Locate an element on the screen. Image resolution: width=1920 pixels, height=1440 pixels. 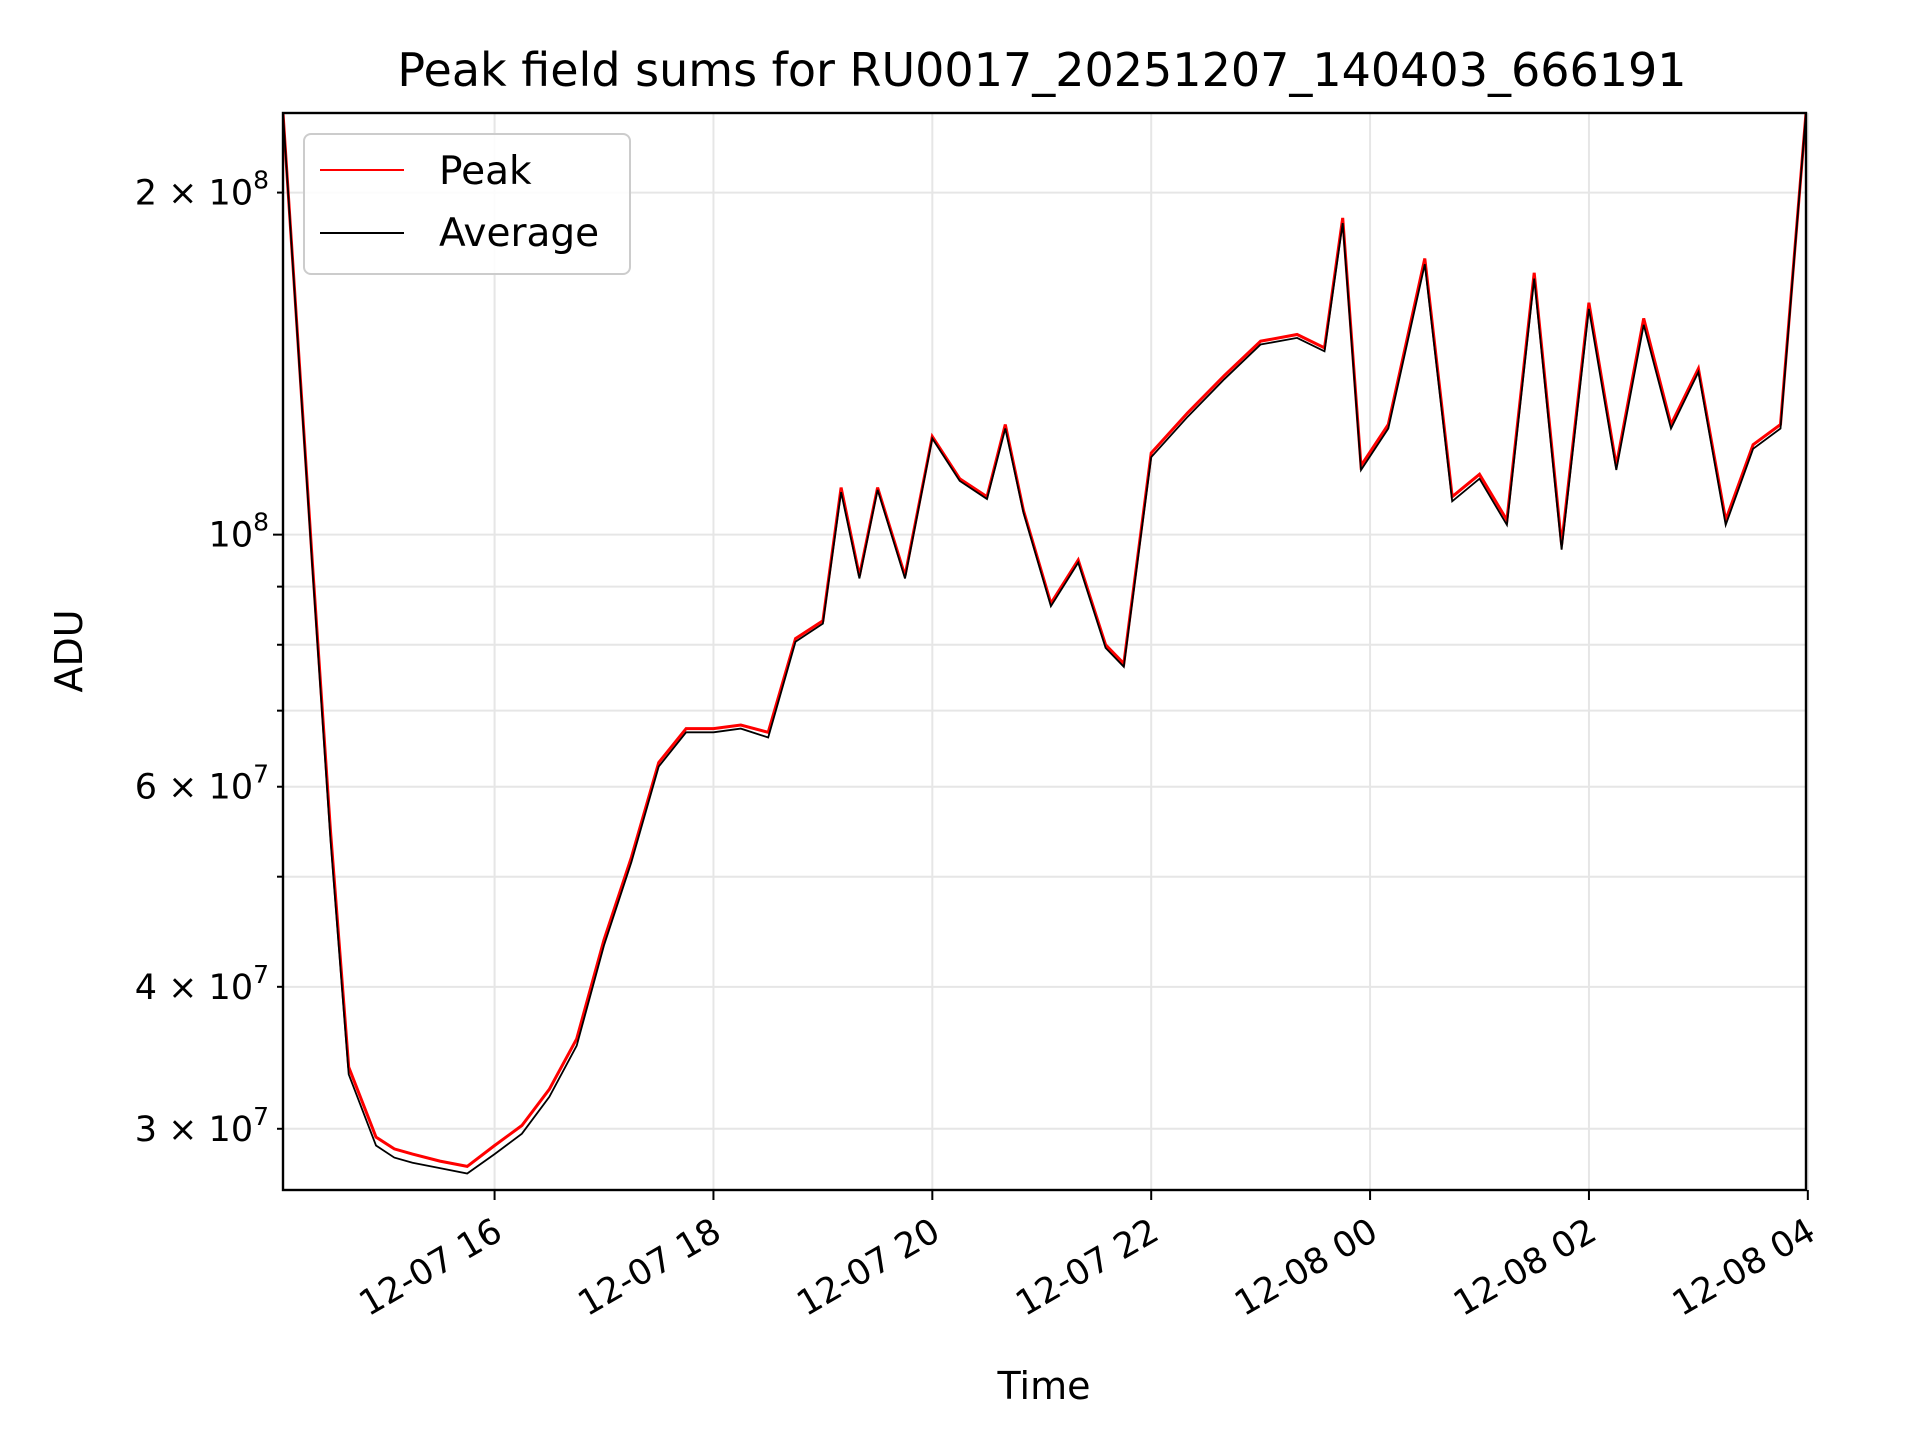
legend-label-average: Average is located at coordinates (519, 233).